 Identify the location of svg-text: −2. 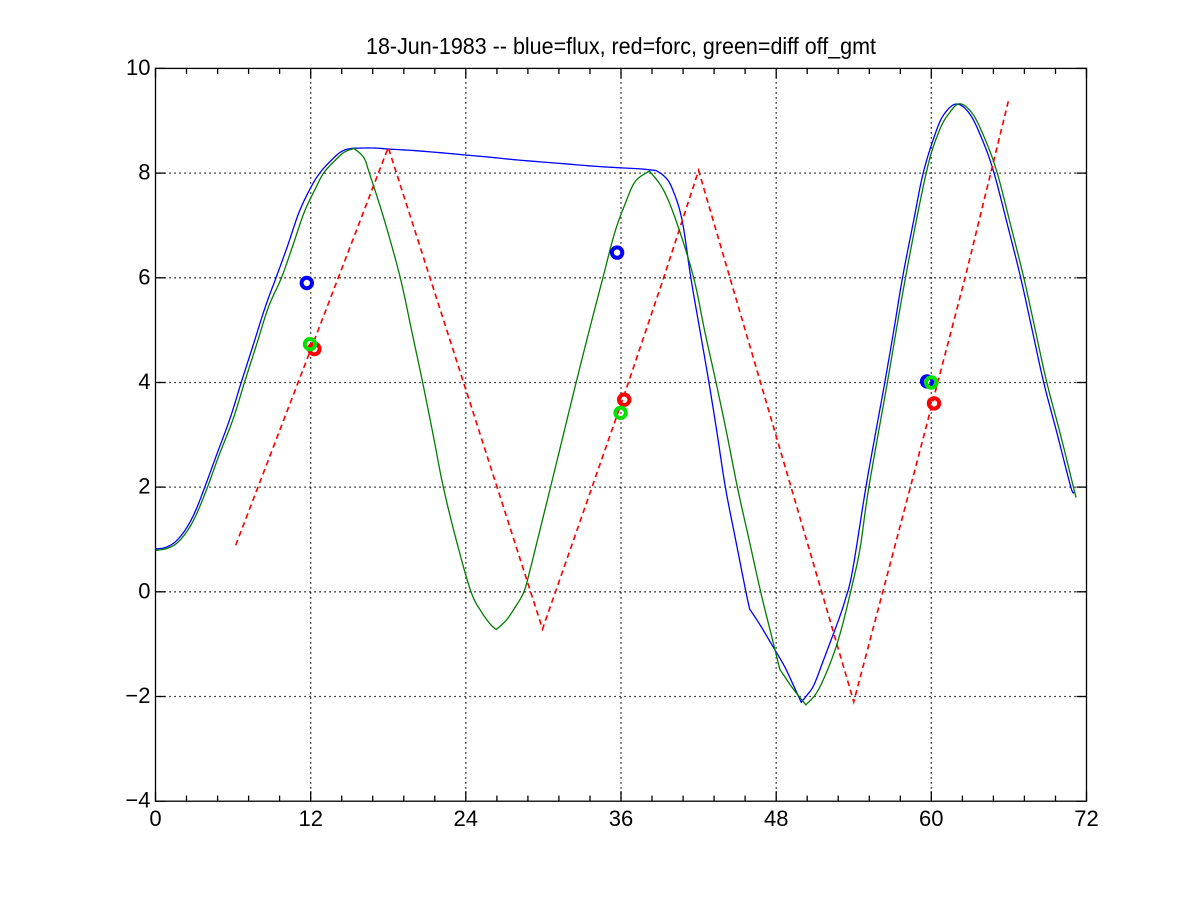
(137, 695).